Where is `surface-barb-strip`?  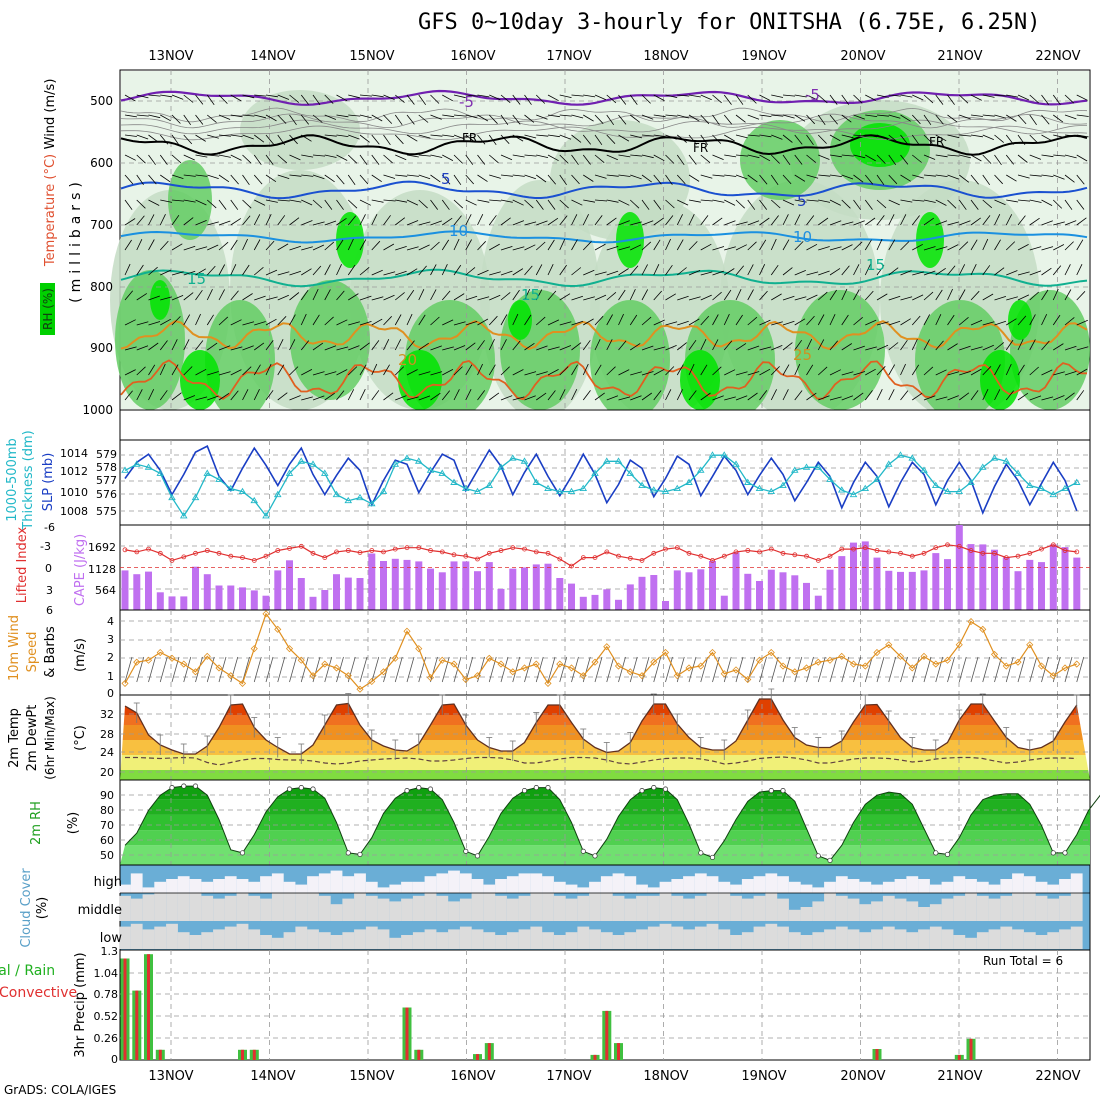 surface-barb-strip is located at coordinates (605, 425).